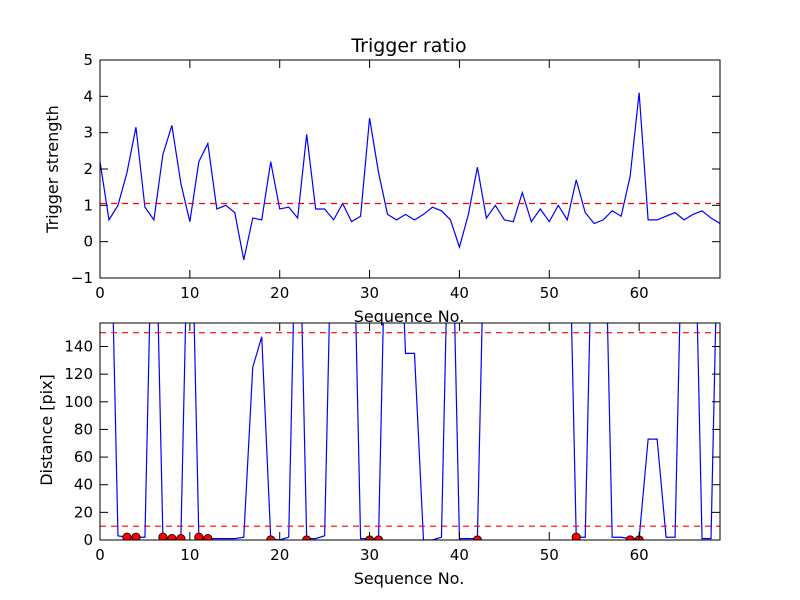 This screenshot has width=800, height=600. I want to click on distance-y-tick-label: 80, so click(83, 429).